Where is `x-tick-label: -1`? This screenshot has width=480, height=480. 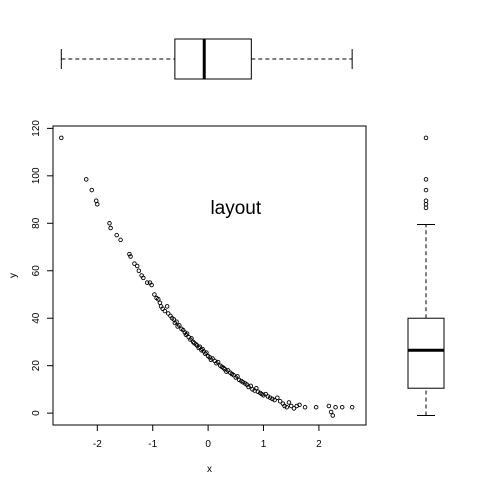
x-tick-label: -1 is located at coordinates (152, 444).